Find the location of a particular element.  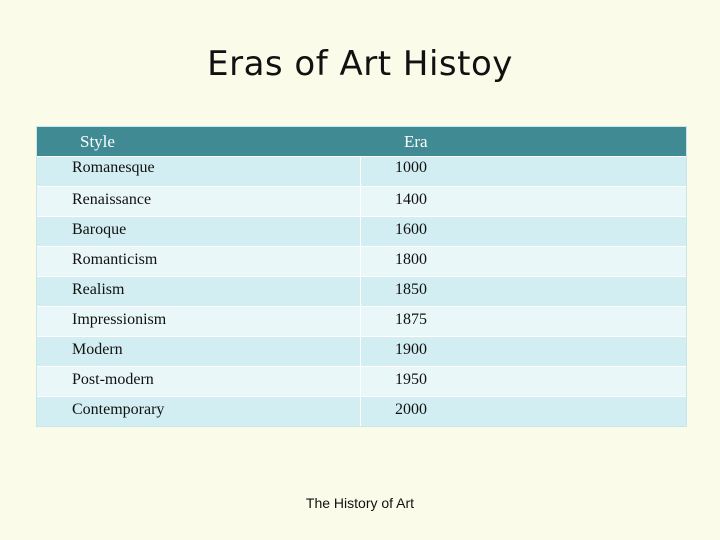

era-cell: 1875 is located at coordinates (411, 319).